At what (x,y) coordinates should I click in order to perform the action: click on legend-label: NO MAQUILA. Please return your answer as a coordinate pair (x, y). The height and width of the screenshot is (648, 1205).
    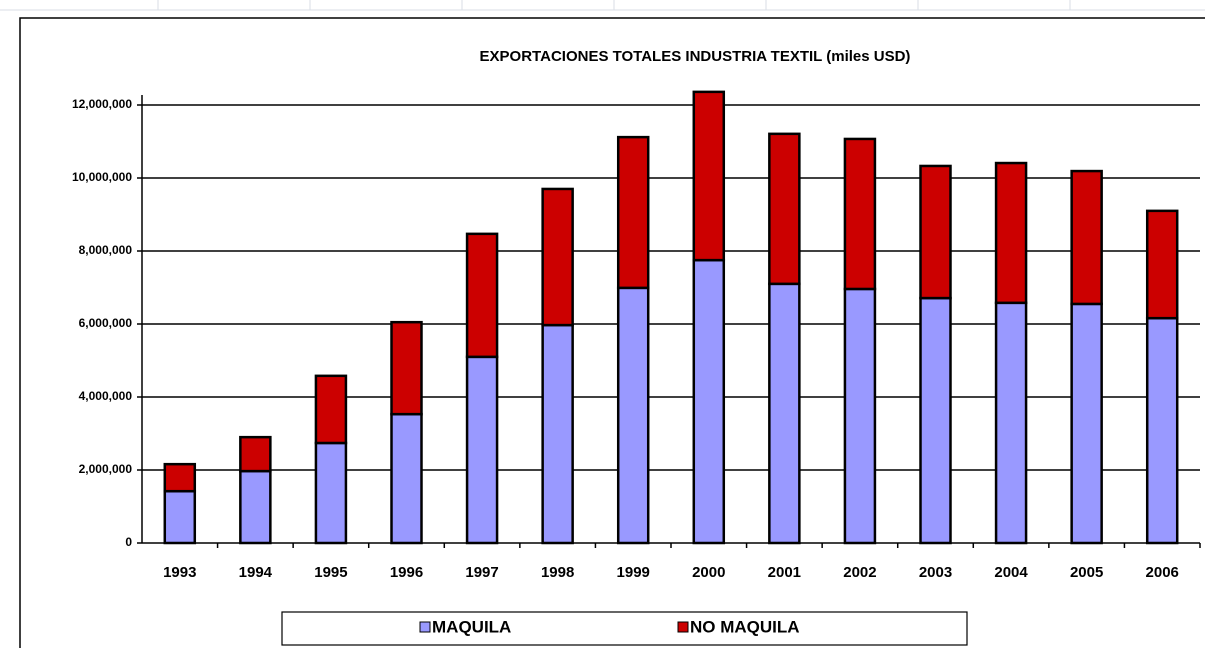
    Looking at the image, I should click on (745, 626).